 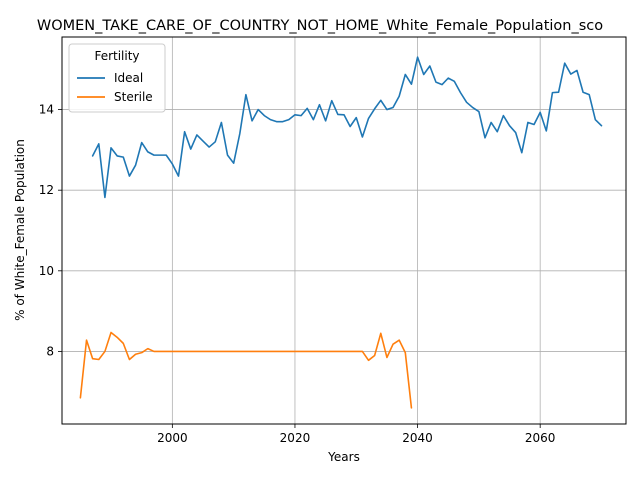 I want to click on y-tick-label: 12, so click(x=46, y=190).